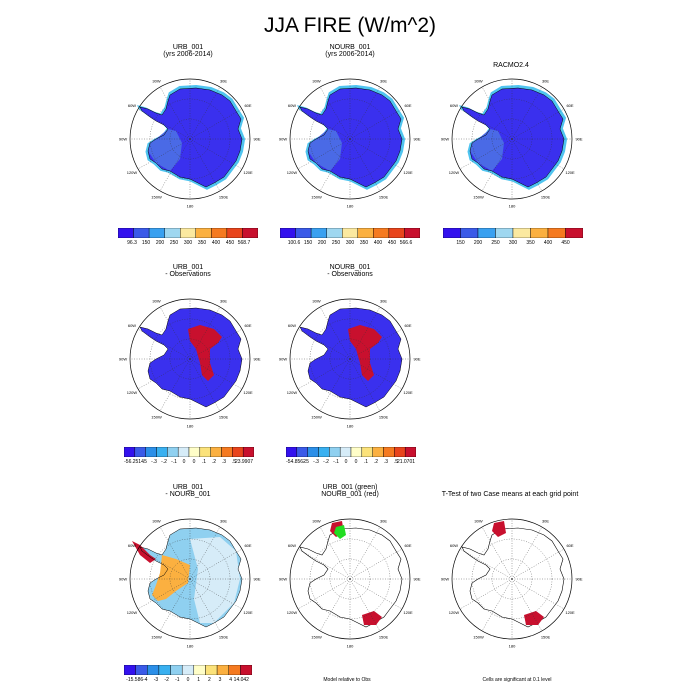 This screenshot has width=700, height=700. What do you see at coordinates (132, 172) in the screenshot?
I see `longitude-label: 120W` at bounding box center [132, 172].